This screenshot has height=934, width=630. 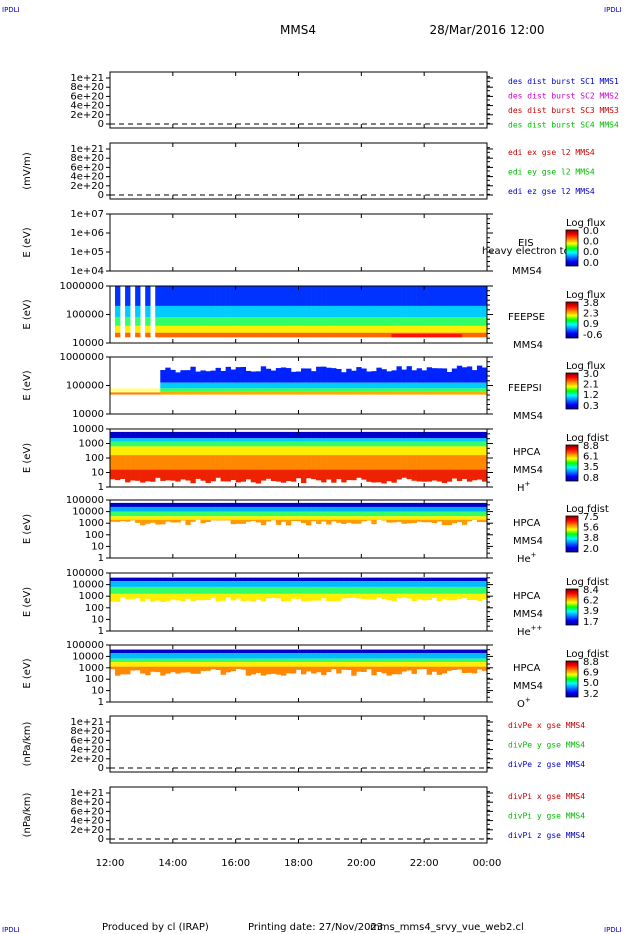 What do you see at coordinates (315, 927) in the screenshot?
I see `footer-printing-date: Printing date: 27/Nov/2023` at bounding box center [315, 927].